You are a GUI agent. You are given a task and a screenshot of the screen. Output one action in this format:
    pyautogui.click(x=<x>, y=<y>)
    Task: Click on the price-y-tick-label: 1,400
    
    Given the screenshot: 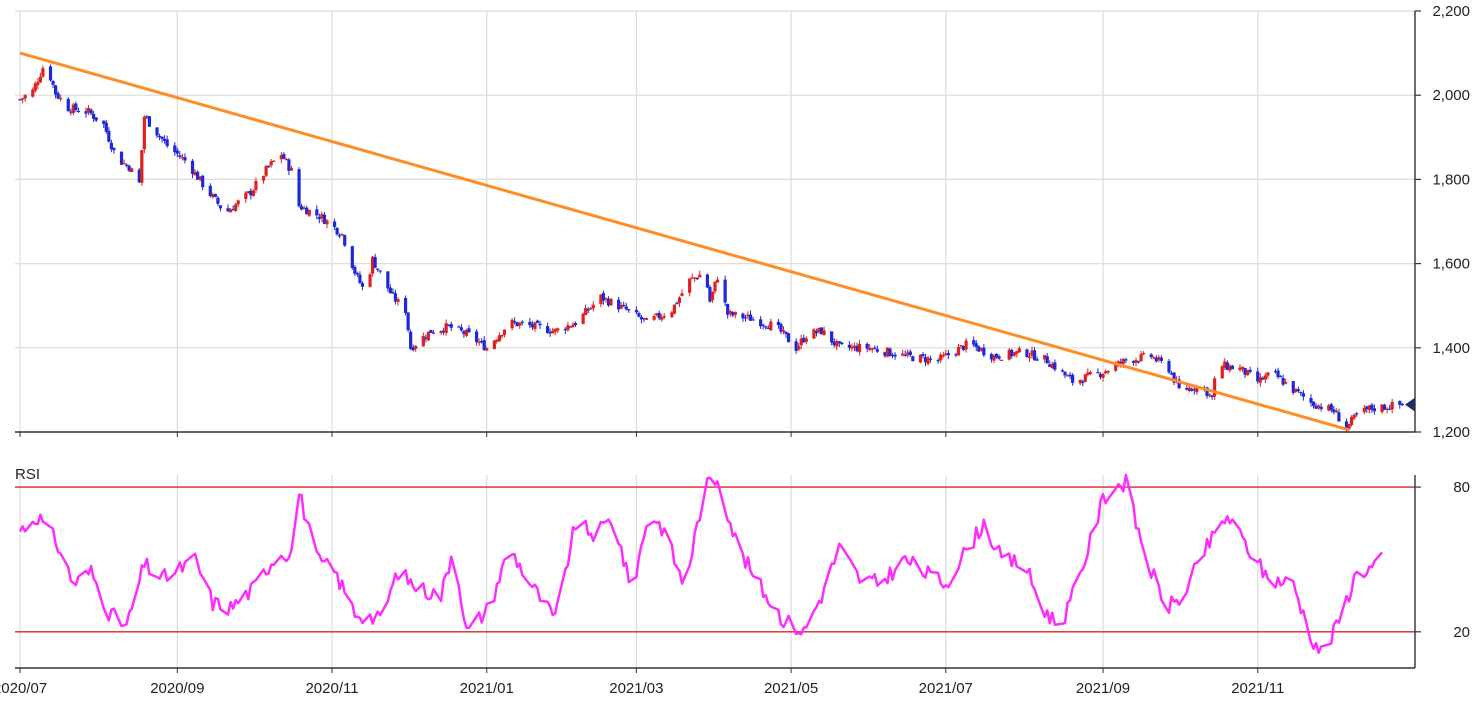 What is the action you would take?
    pyautogui.click(x=1451, y=348)
    